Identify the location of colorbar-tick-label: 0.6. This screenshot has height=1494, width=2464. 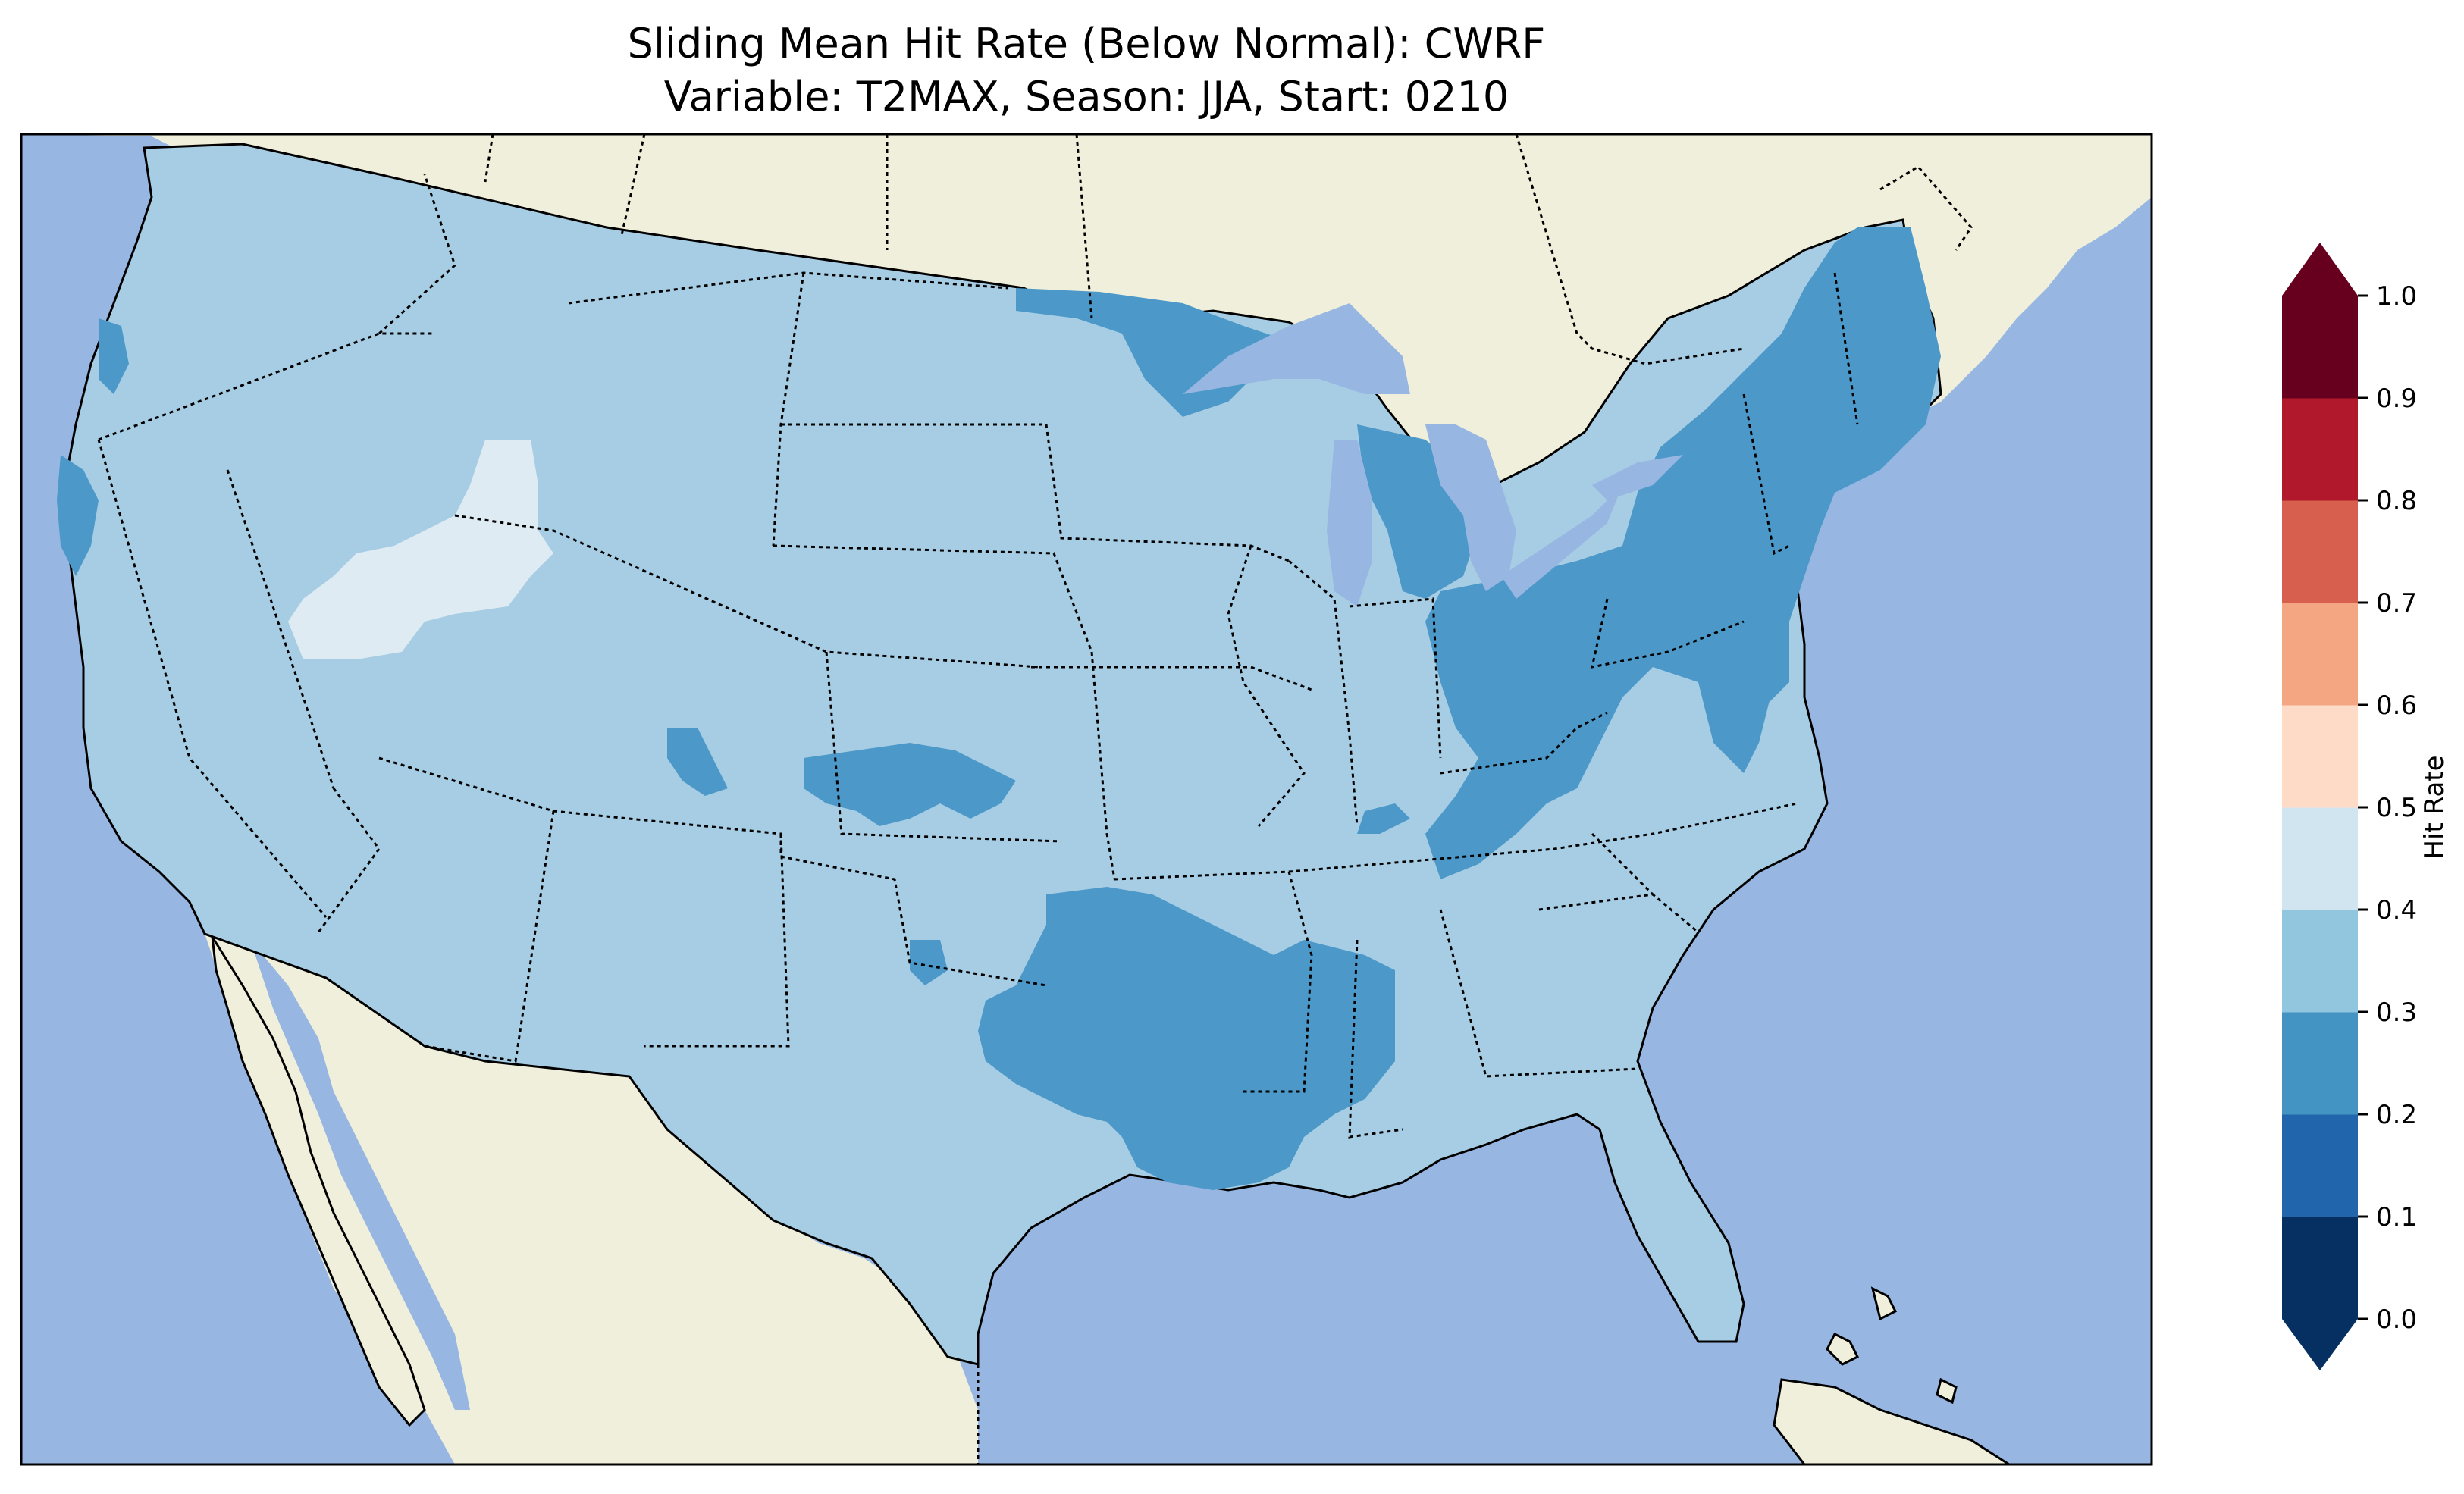
(2397, 706).